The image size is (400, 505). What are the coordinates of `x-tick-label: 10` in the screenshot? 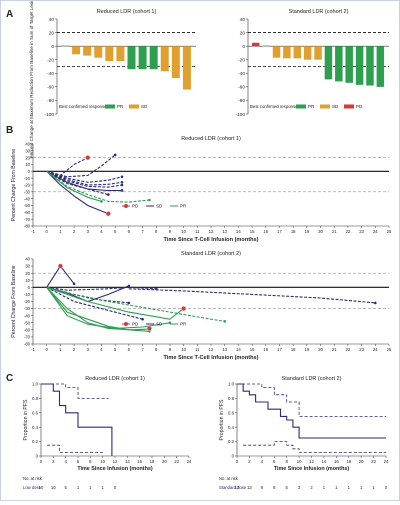 It's located at (183, 349).